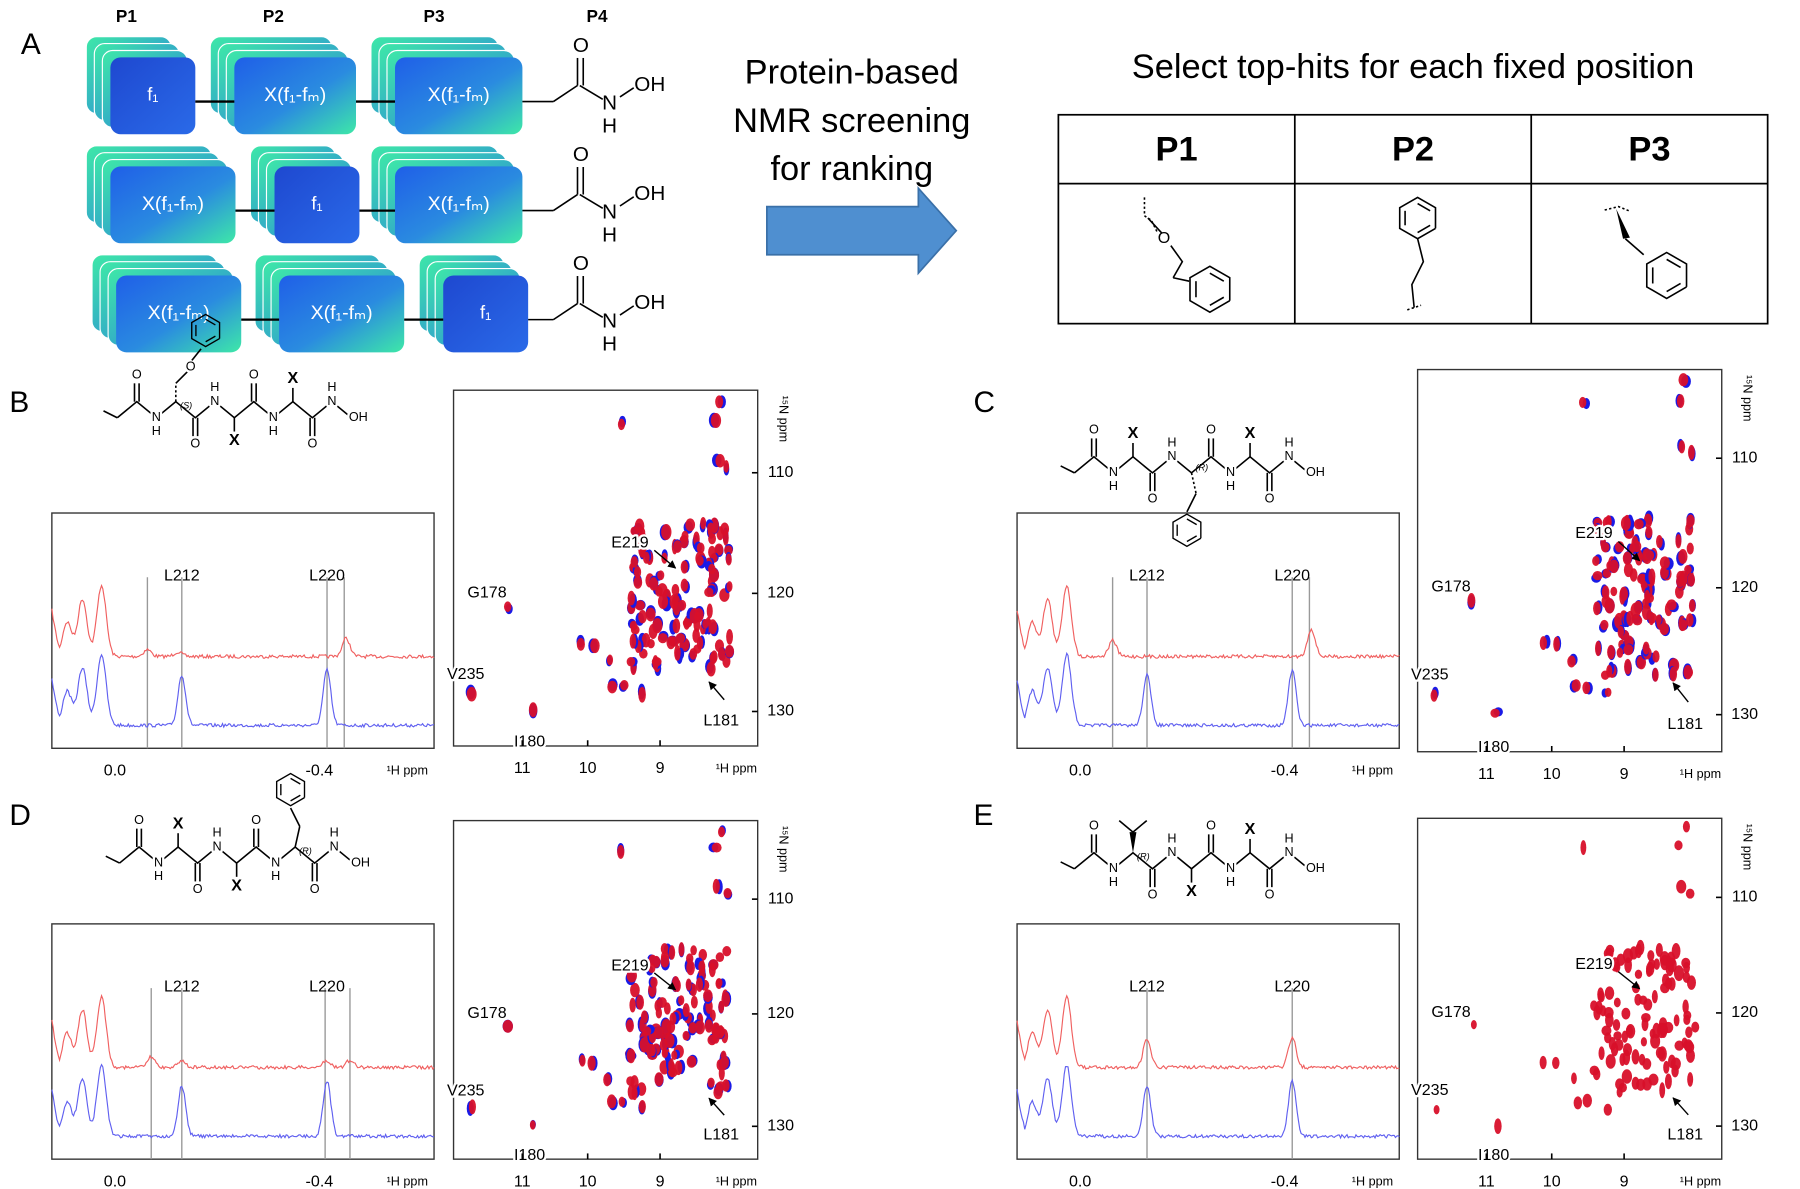 Image resolution: width=1800 pixels, height=1189 pixels. What do you see at coordinates (485, 312) in the screenshot?
I see `fragment-label: f₁` at bounding box center [485, 312].